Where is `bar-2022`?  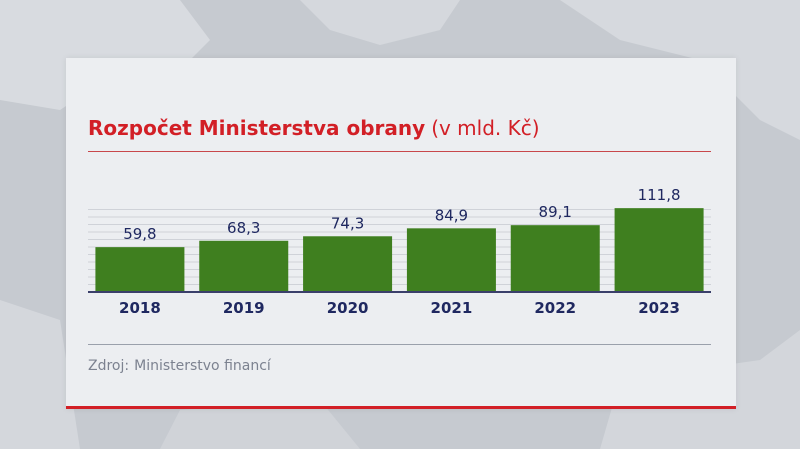 bar-2022 is located at coordinates (555, 258).